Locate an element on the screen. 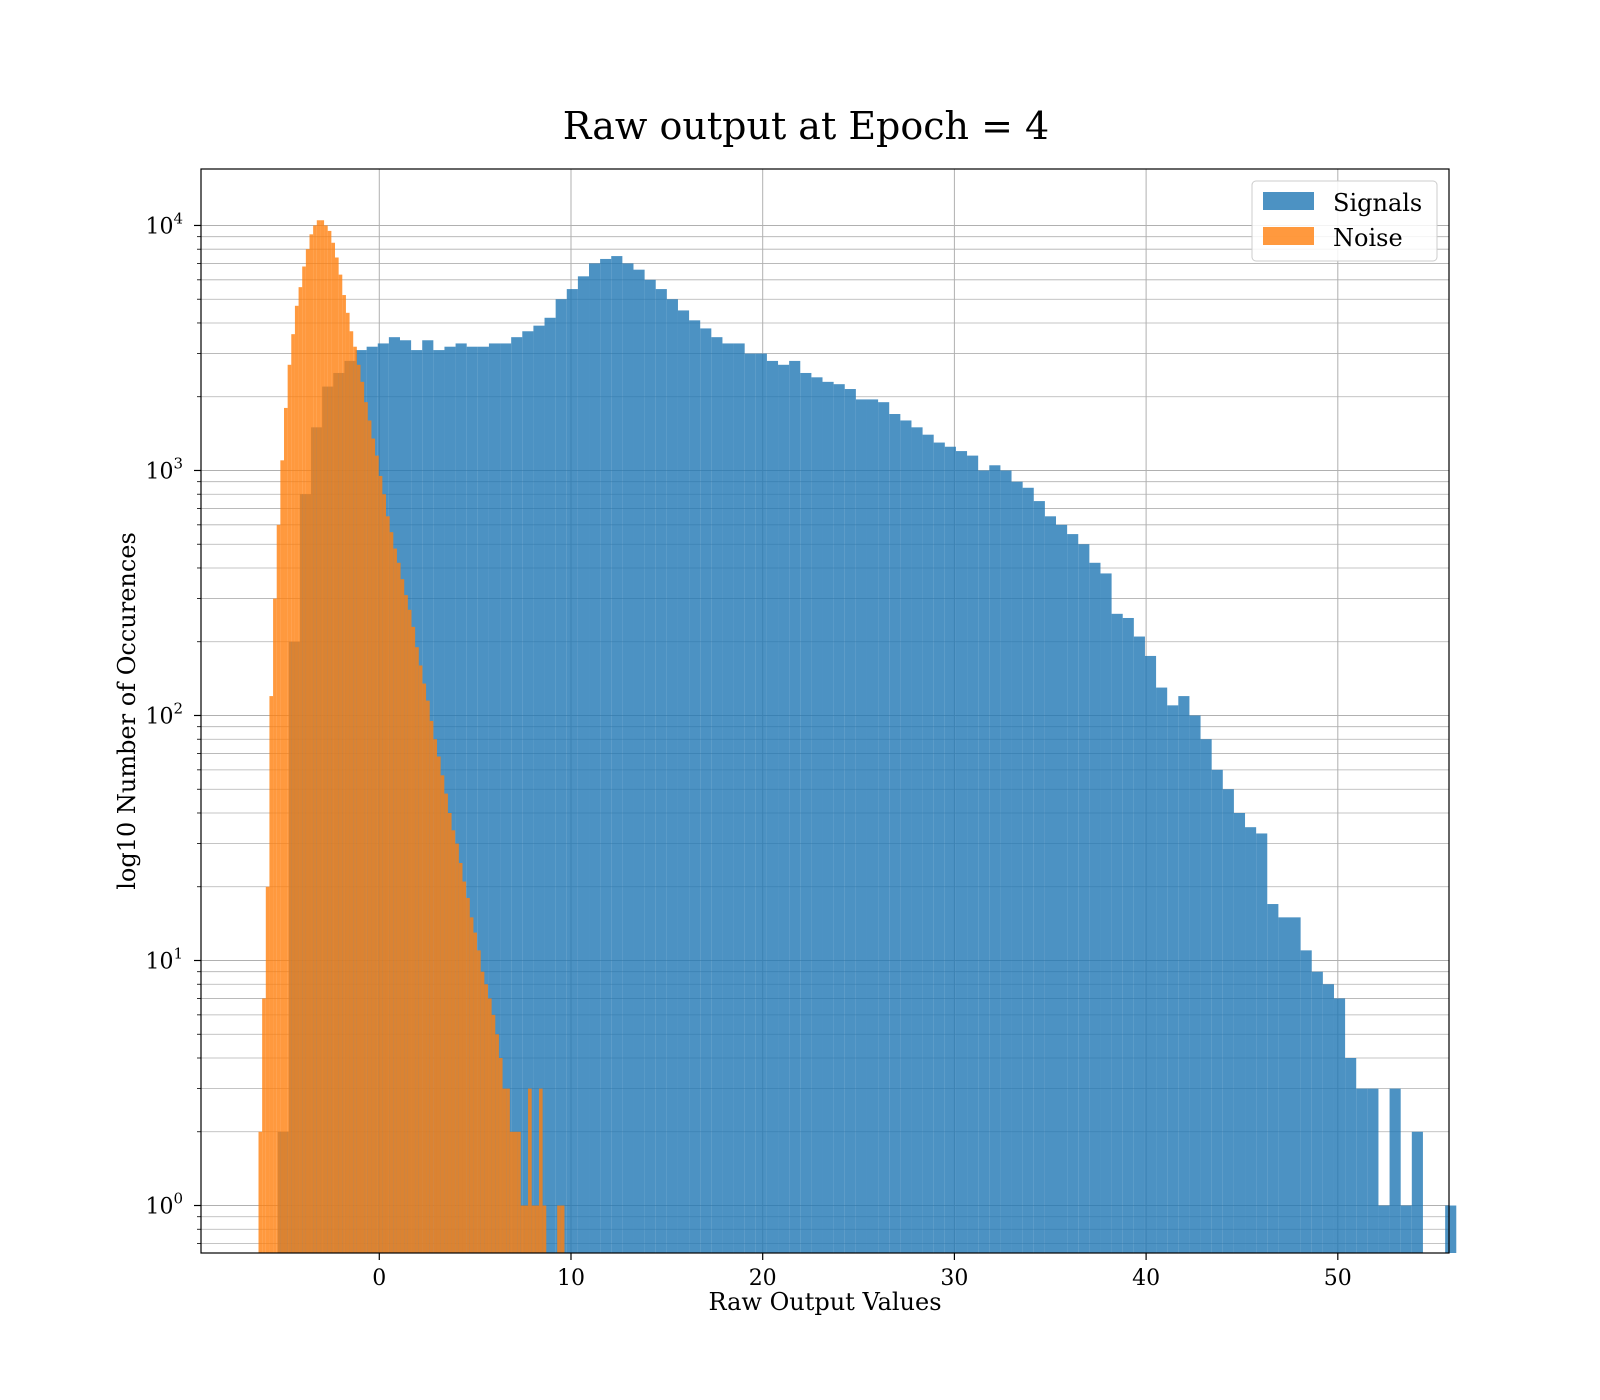 The height and width of the screenshot is (1400, 1600). y-axis-ticks: 10⁰ 10¹ 10² 10³ 10⁴ is located at coordinates (173, 726).